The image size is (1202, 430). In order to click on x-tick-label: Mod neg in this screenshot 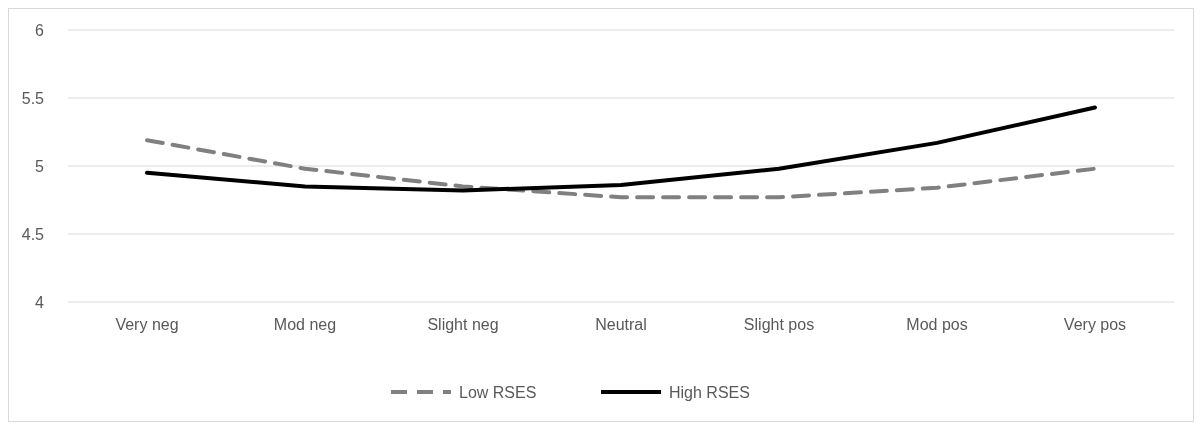, I will do `click(305, 324)`.